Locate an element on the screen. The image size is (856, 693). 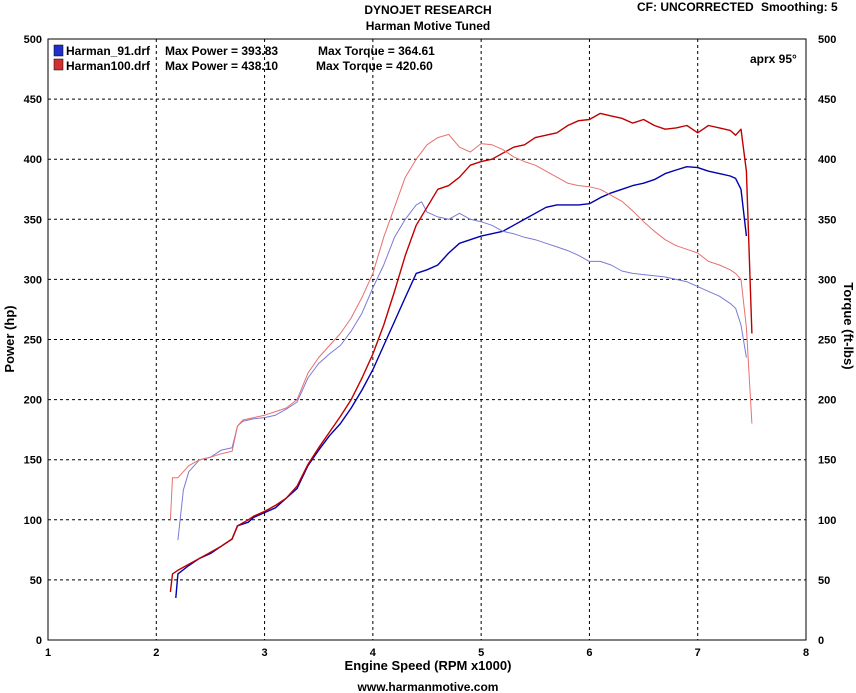
y2-tick-label: 0 is located at coordinates (821, 641).